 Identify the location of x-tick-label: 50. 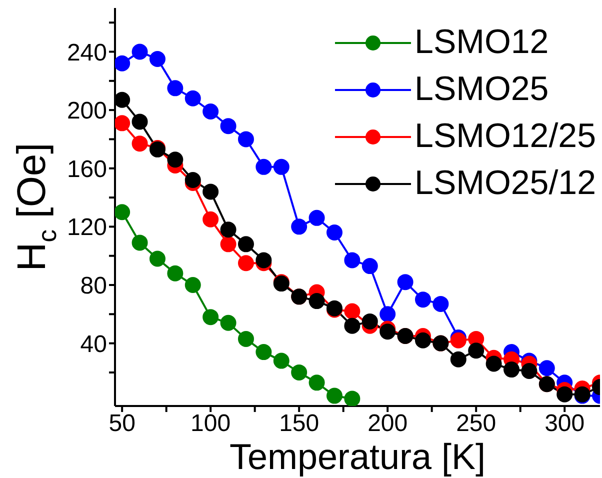
(122, 424).